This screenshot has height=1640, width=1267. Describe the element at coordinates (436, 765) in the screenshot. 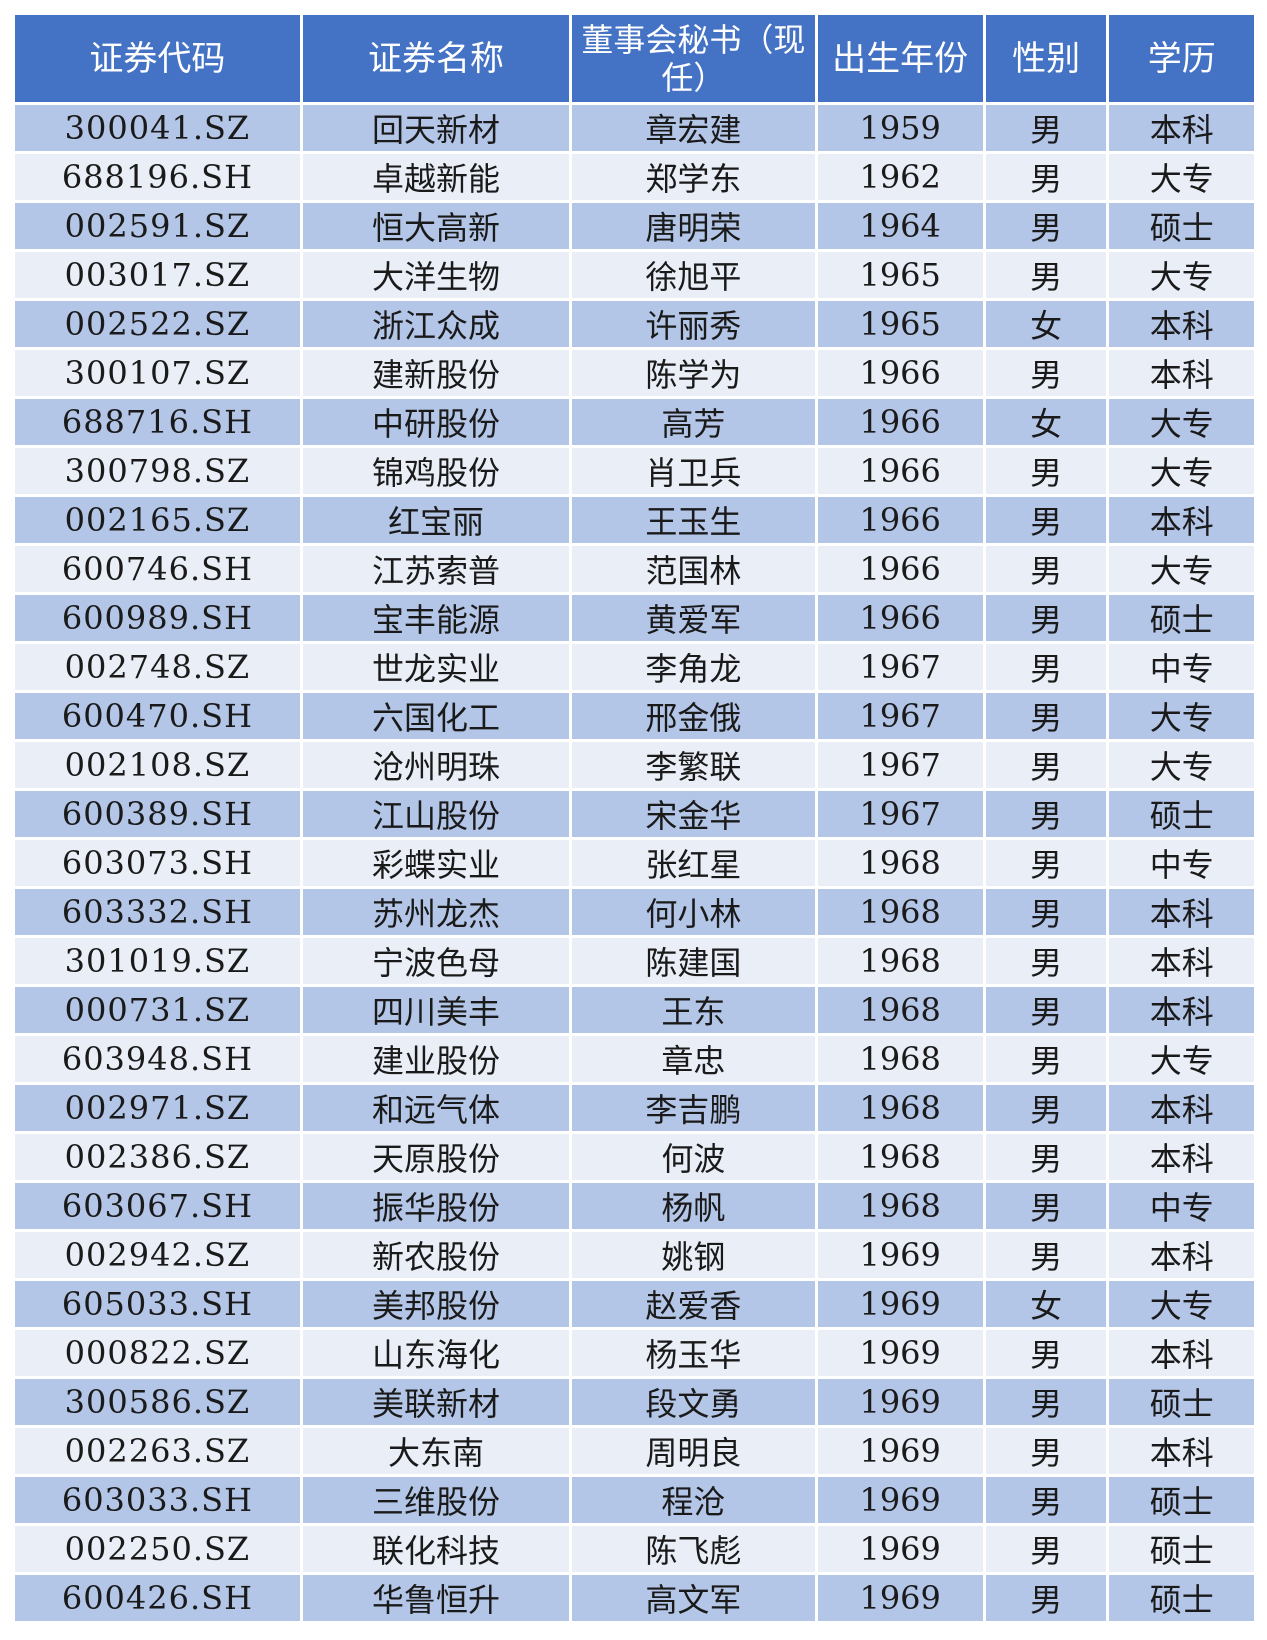

I see `cell-stock-name: 沧州明珠` at that location.